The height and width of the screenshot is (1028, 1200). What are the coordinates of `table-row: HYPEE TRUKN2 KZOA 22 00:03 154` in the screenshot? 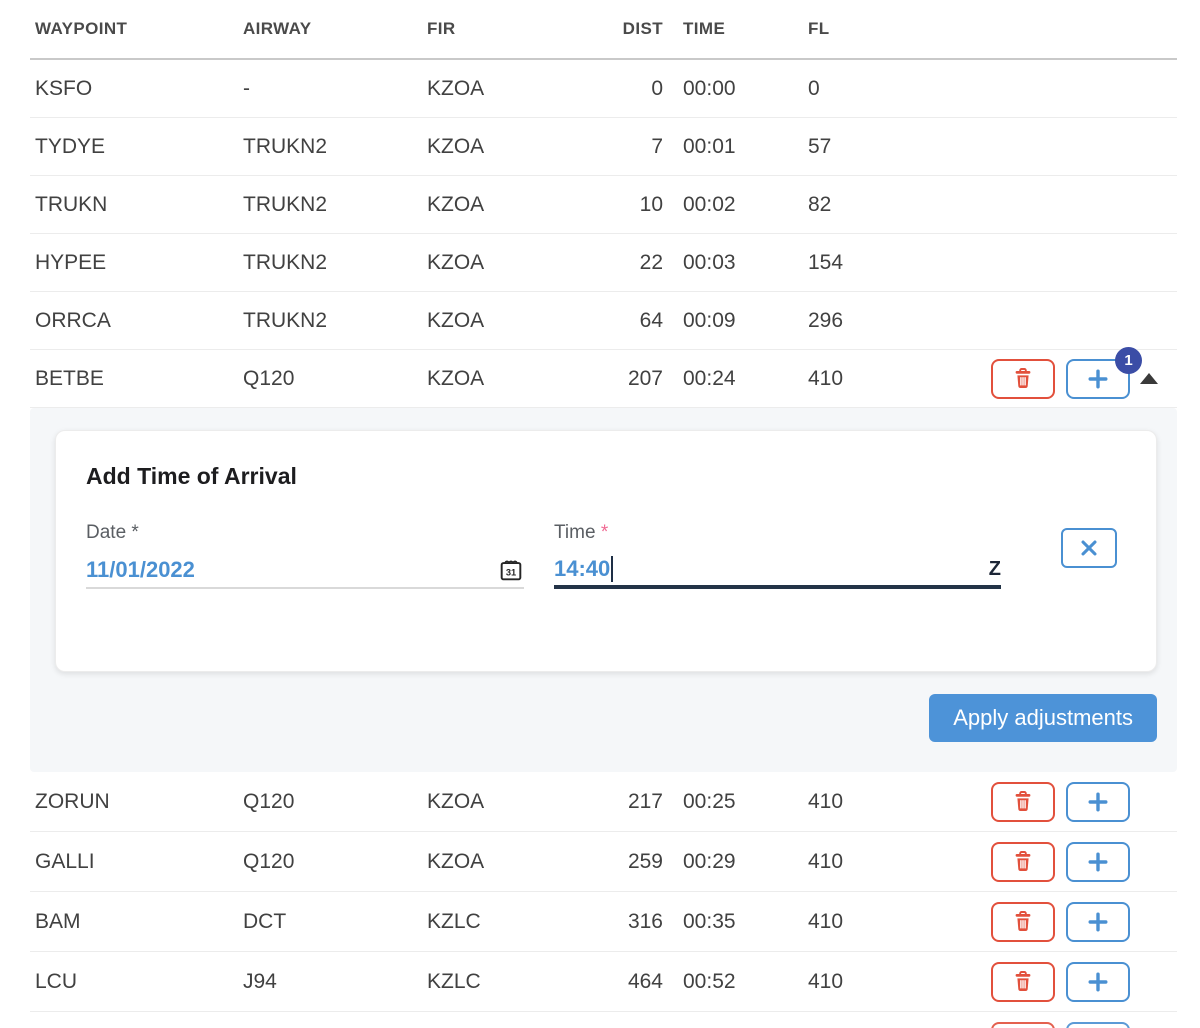 It's located at (603, 263).